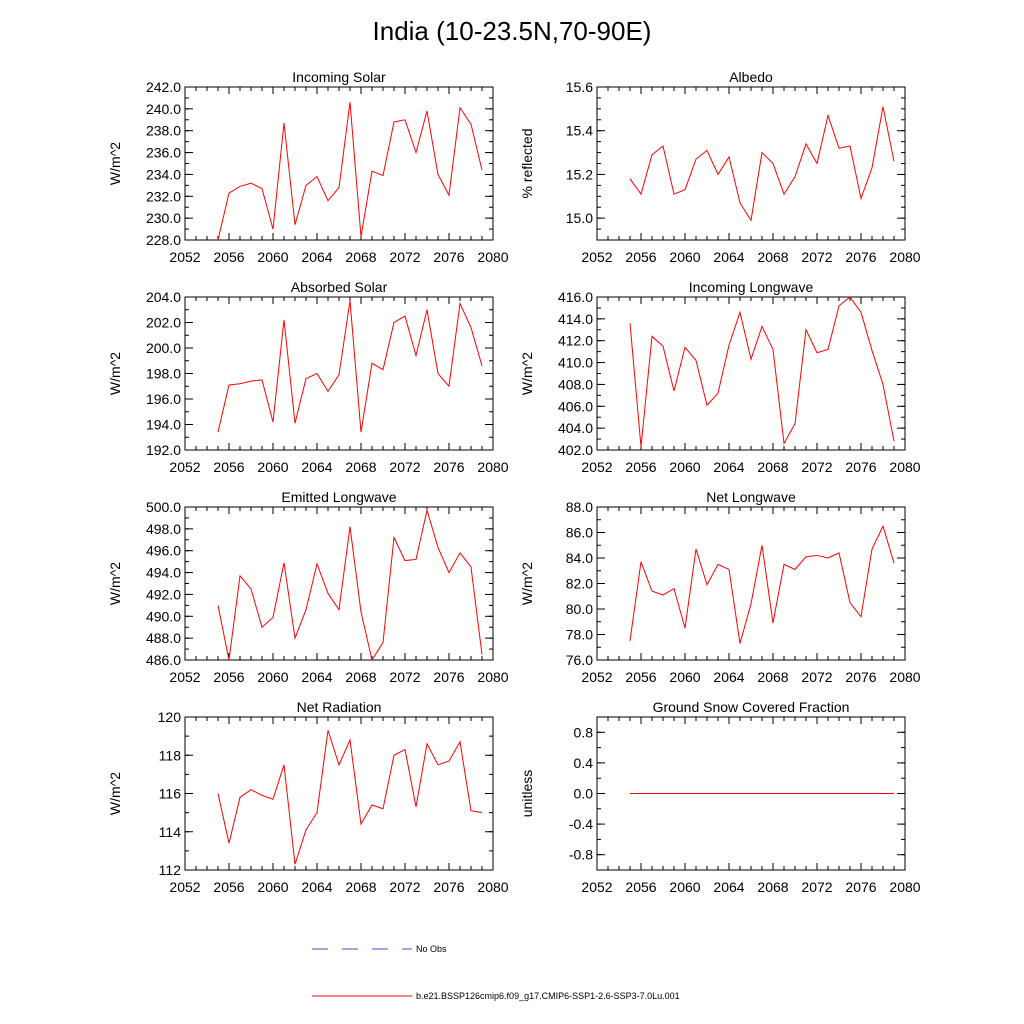 Image resolution: width=1024 pixels, height=1024 pixels. What do you see at coordinates (404, 467) in the screenshot?
I see `chart-3-xtick-label: 2072` at bounding box center [404, 467].